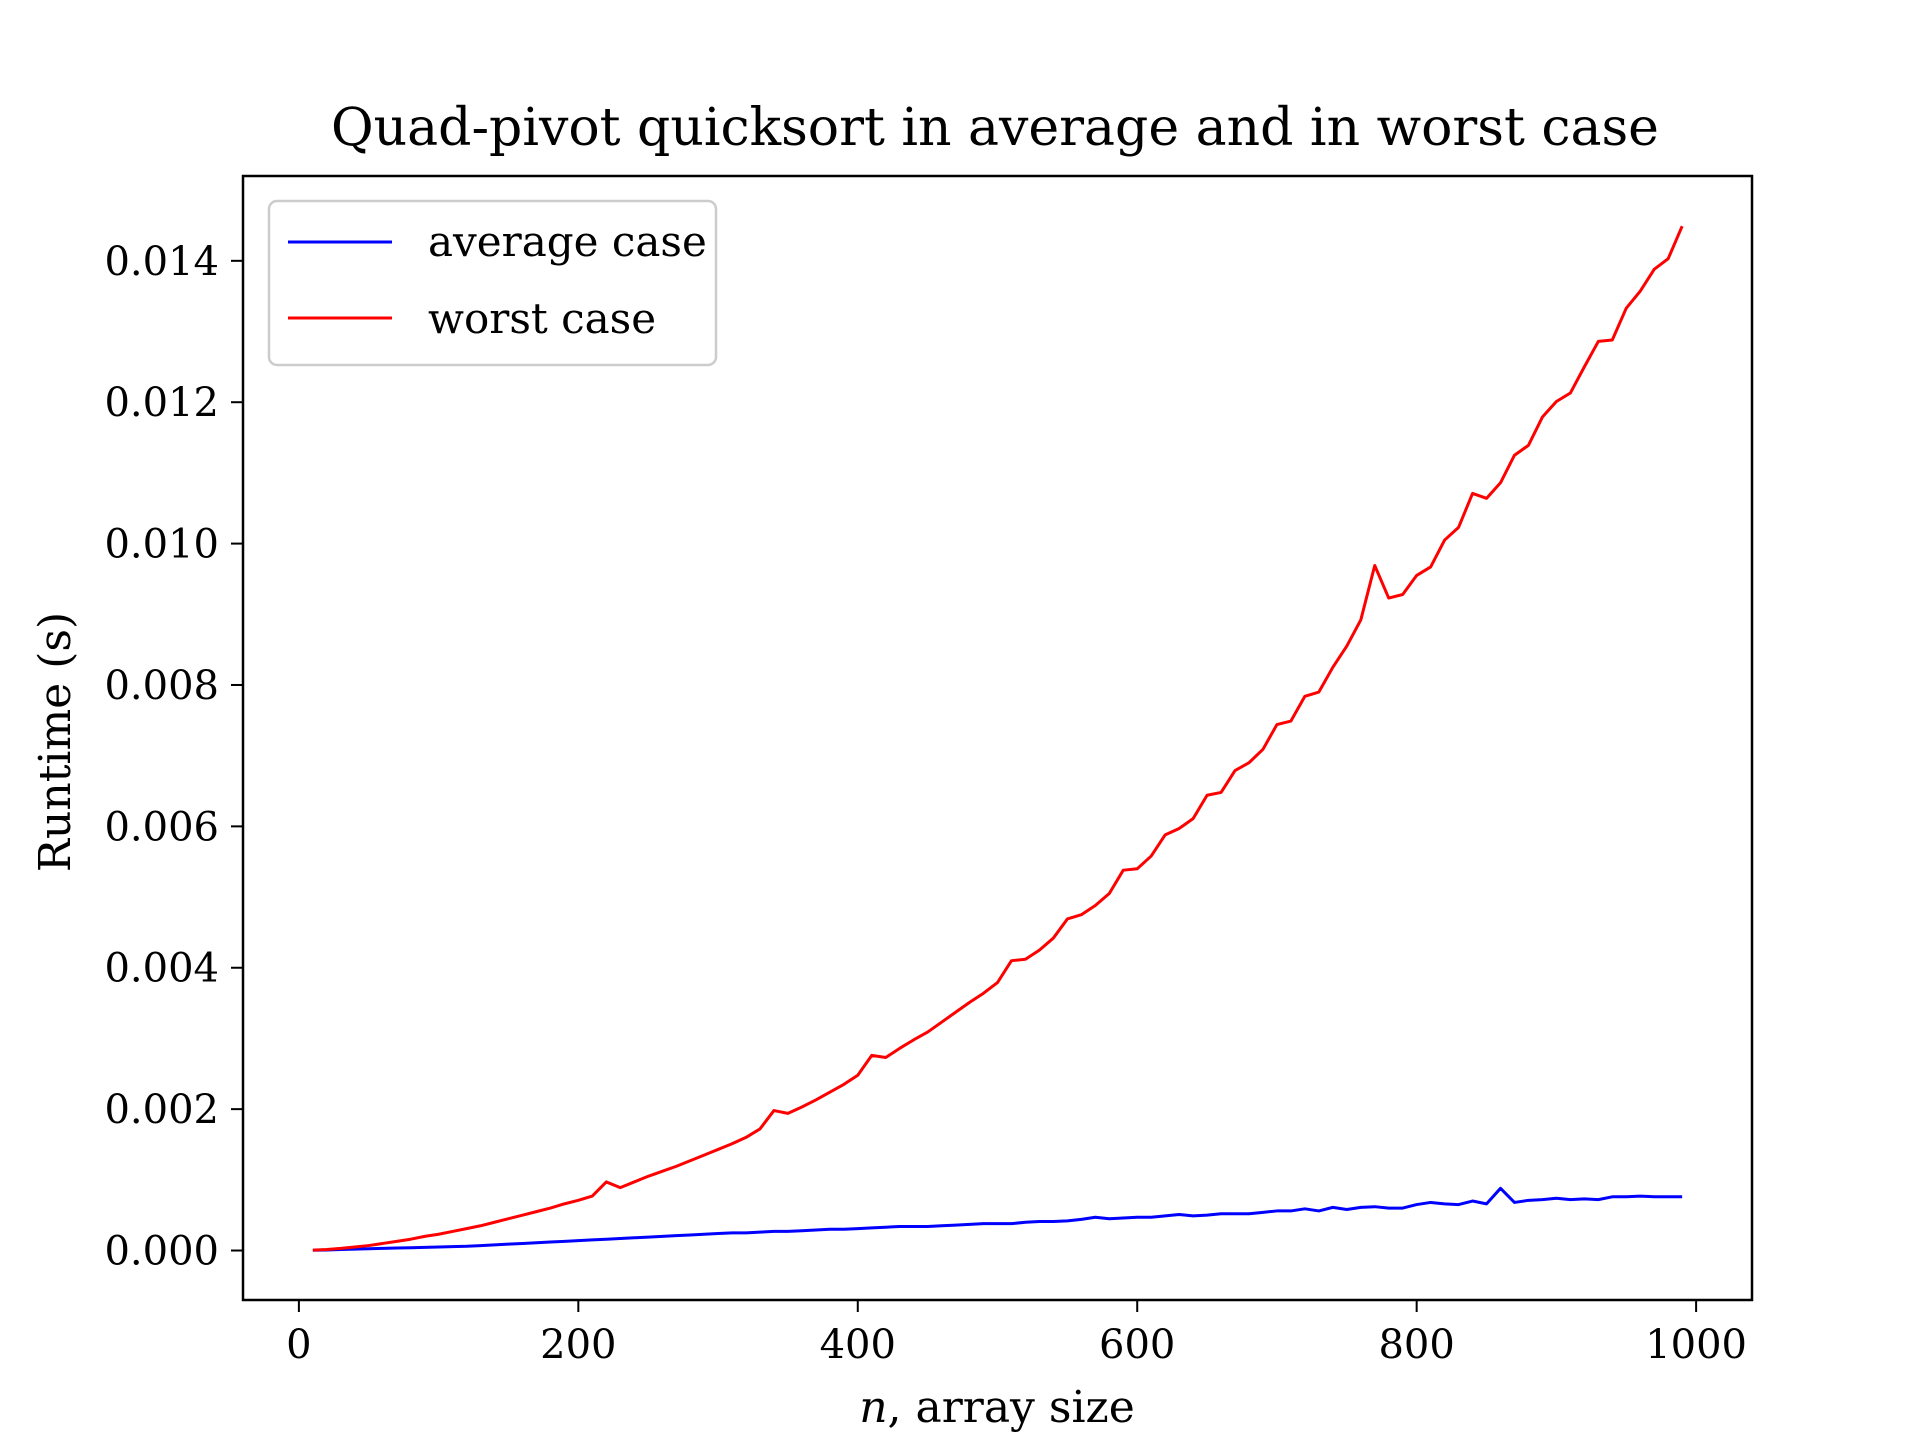 The image size is (1920, 1445). What do you see at coordinates (161, 545) in the screenshot?
I see `y-tick-label: 0.010` at bounding box center [161, 545].